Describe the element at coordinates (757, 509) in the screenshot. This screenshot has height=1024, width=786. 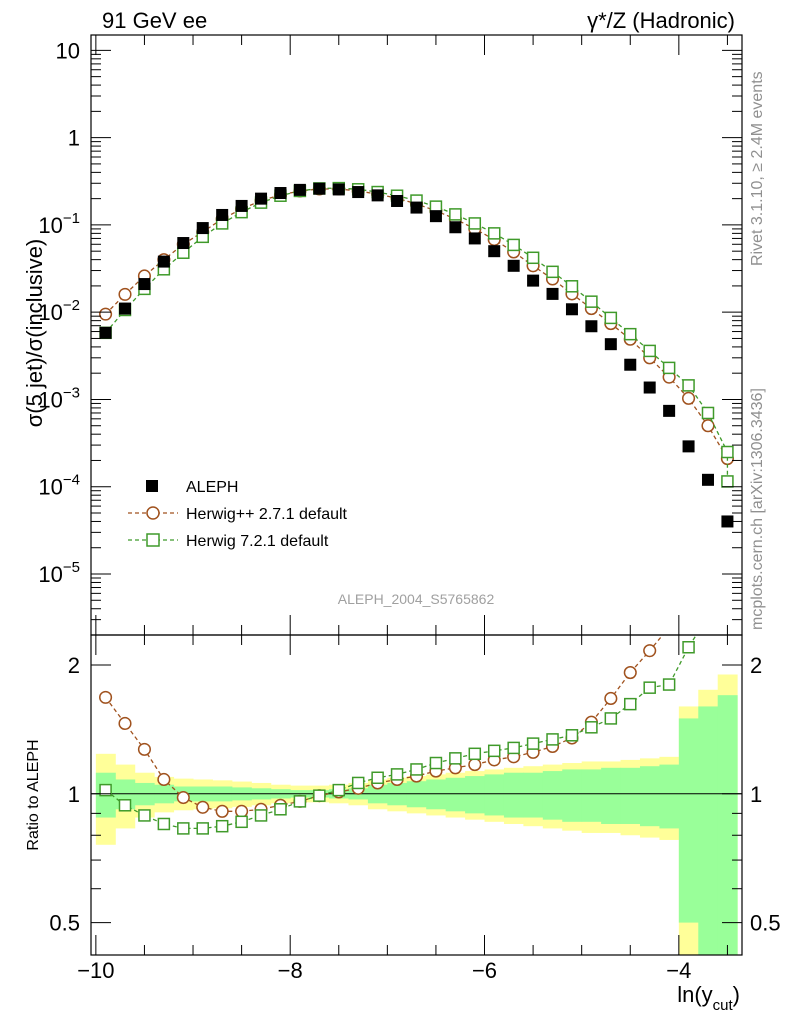
I see `mcplots-label: mcplots.cern.ch [arXiv:1306.3436]` at that location.